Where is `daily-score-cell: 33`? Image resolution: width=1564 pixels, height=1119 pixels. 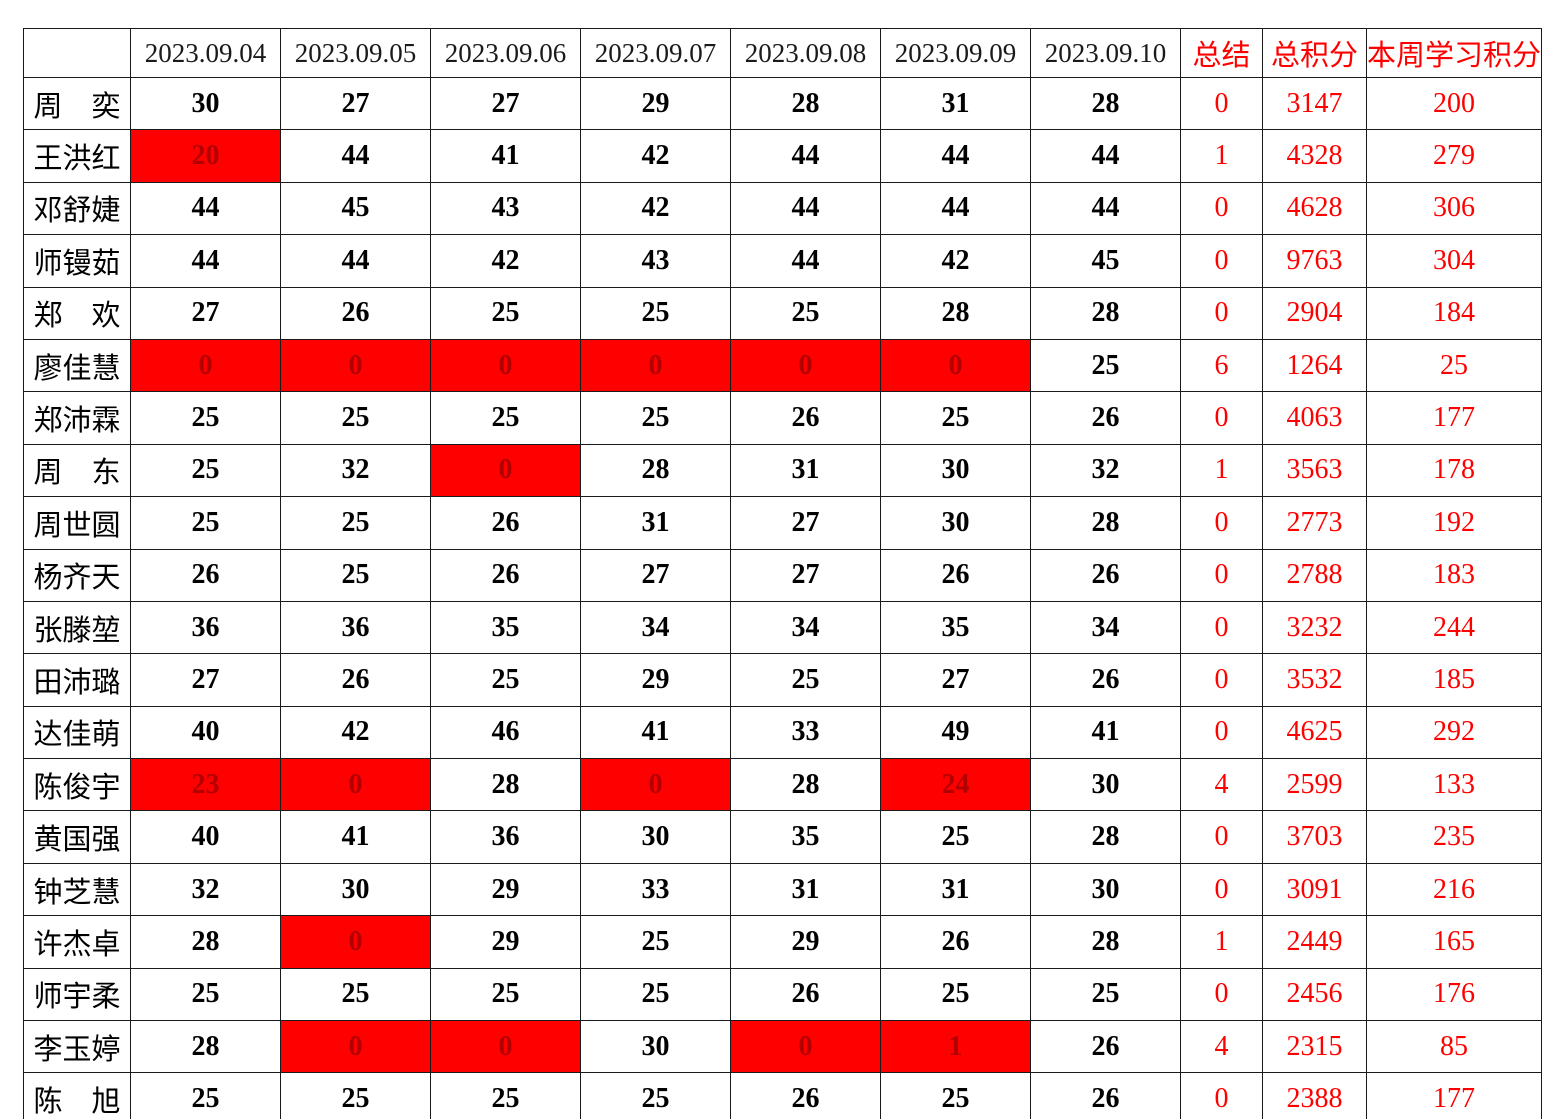 daily-score-cell: 33 is located at coordinates (805, 732).